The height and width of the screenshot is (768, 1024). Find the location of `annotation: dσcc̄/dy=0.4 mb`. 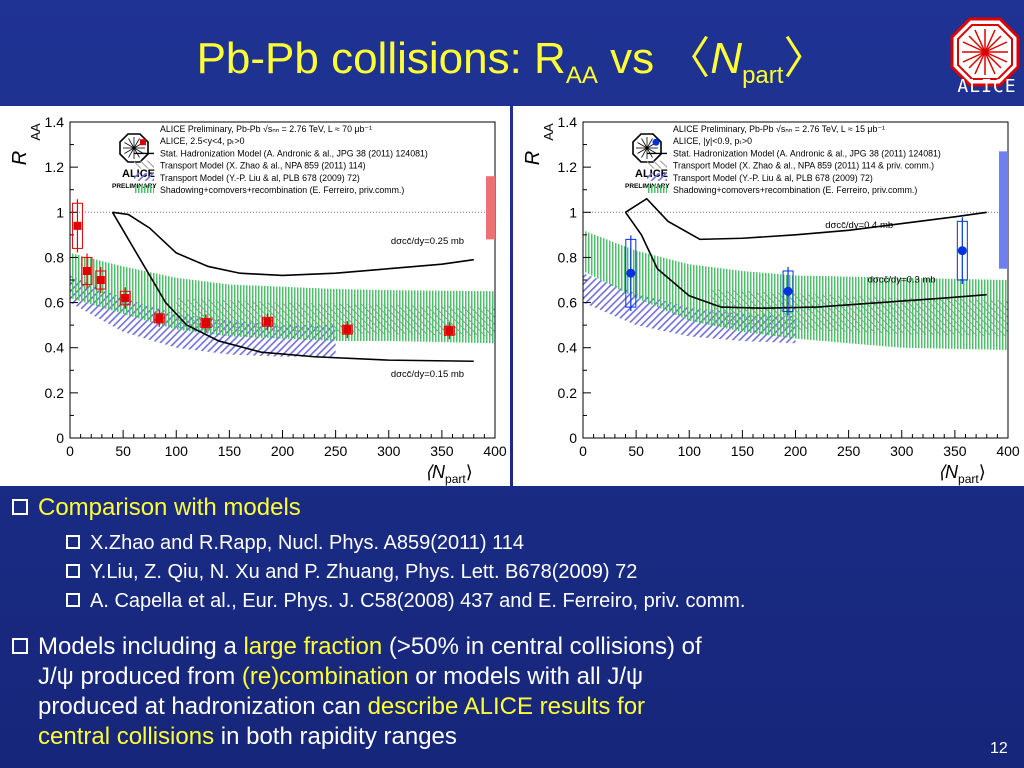

annotation: dσcc̄/dy=0.4 mb is located at coordinates (859, 225).